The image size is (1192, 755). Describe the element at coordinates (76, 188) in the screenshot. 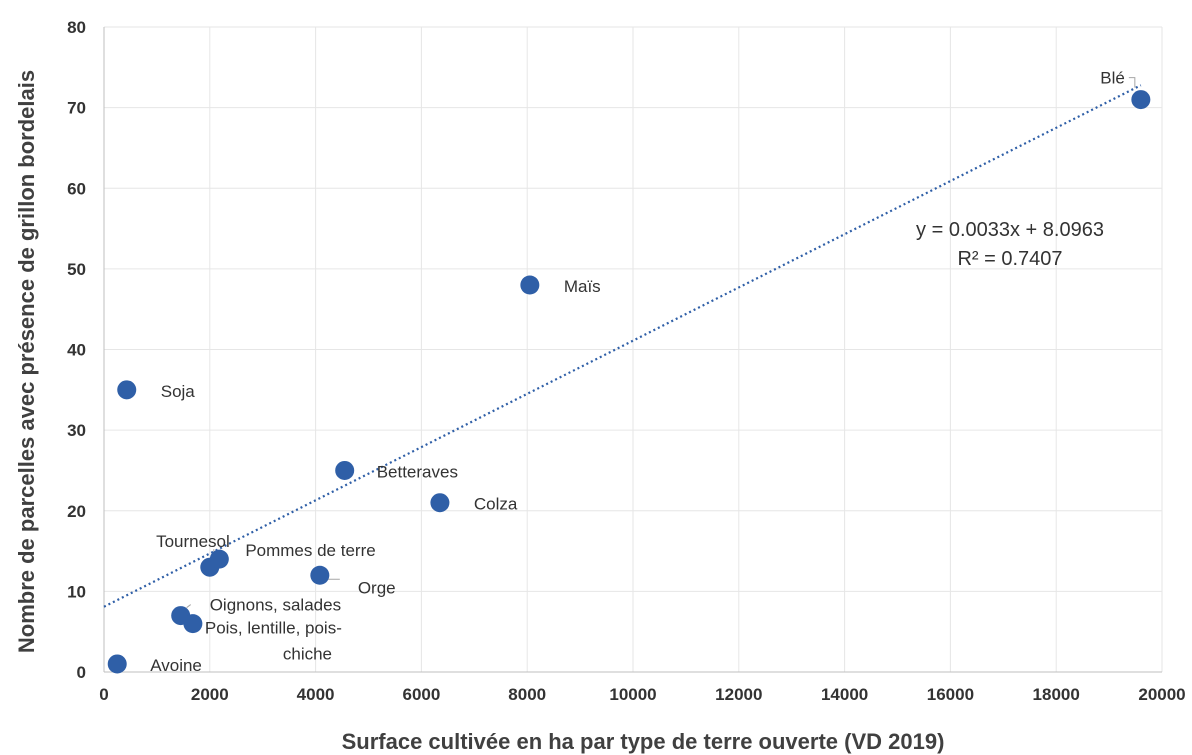

I see `y-tick-label: 60` at that location.